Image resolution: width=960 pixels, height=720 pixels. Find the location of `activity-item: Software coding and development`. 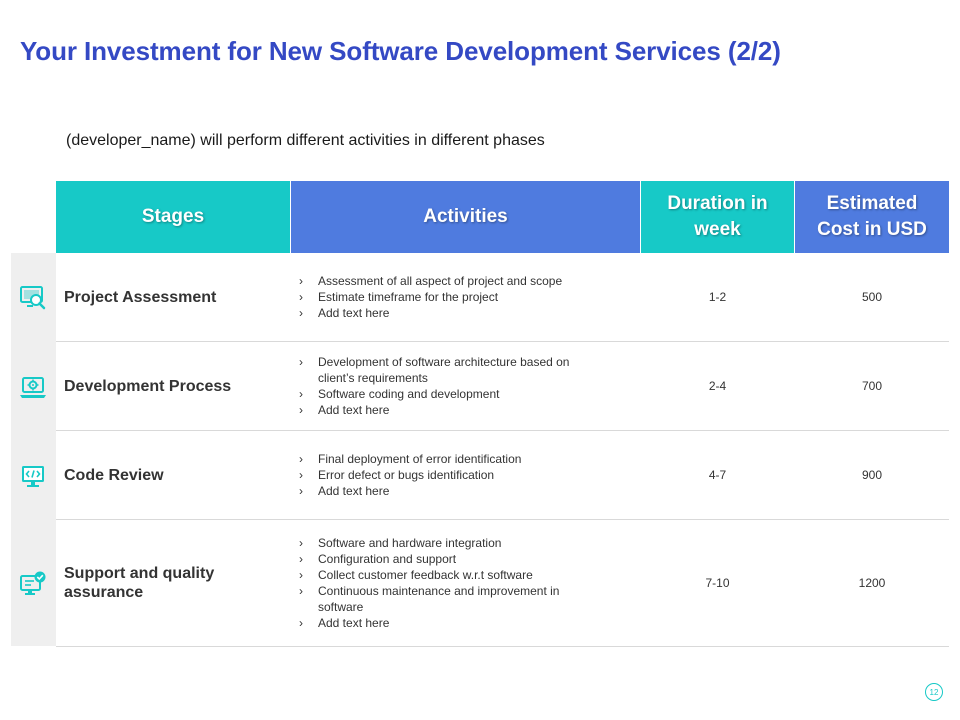

activity-item: Software coding and development is located at coordinates (448, 394).